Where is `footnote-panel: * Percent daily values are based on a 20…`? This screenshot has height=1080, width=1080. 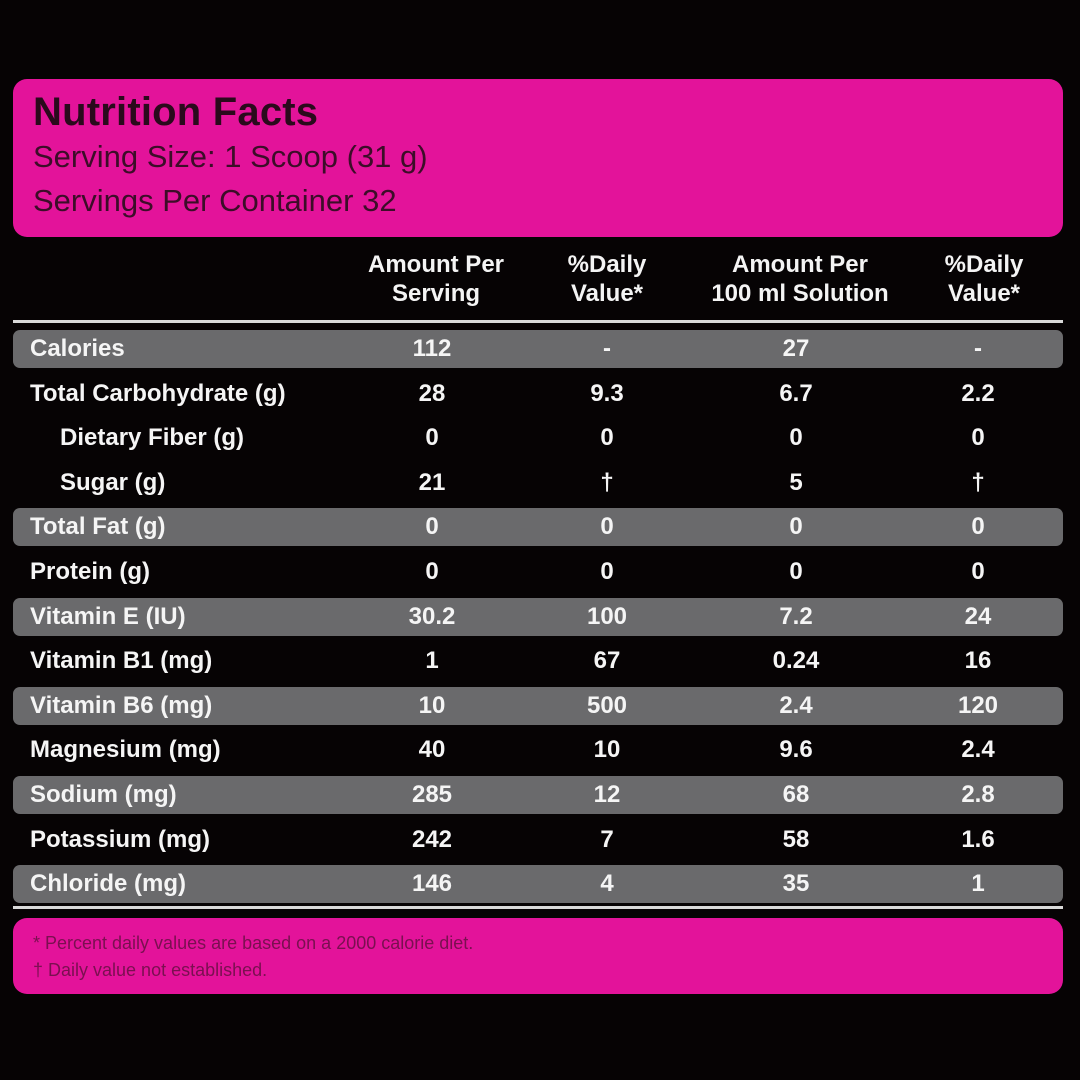
footnote-panel: * Percent daily values are based on a 20… is located at coordinates (538, 956).